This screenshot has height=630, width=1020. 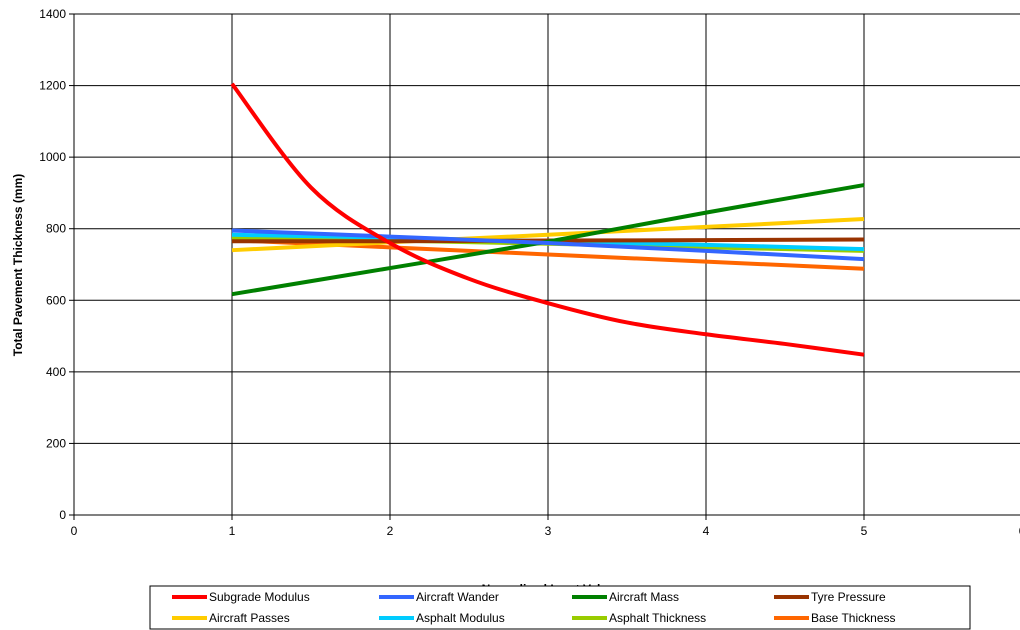 What do you see at coordinates (548, 245) in the screenshot?
I see `series-line-aircraft-wander` at bounding box center [548, 245].